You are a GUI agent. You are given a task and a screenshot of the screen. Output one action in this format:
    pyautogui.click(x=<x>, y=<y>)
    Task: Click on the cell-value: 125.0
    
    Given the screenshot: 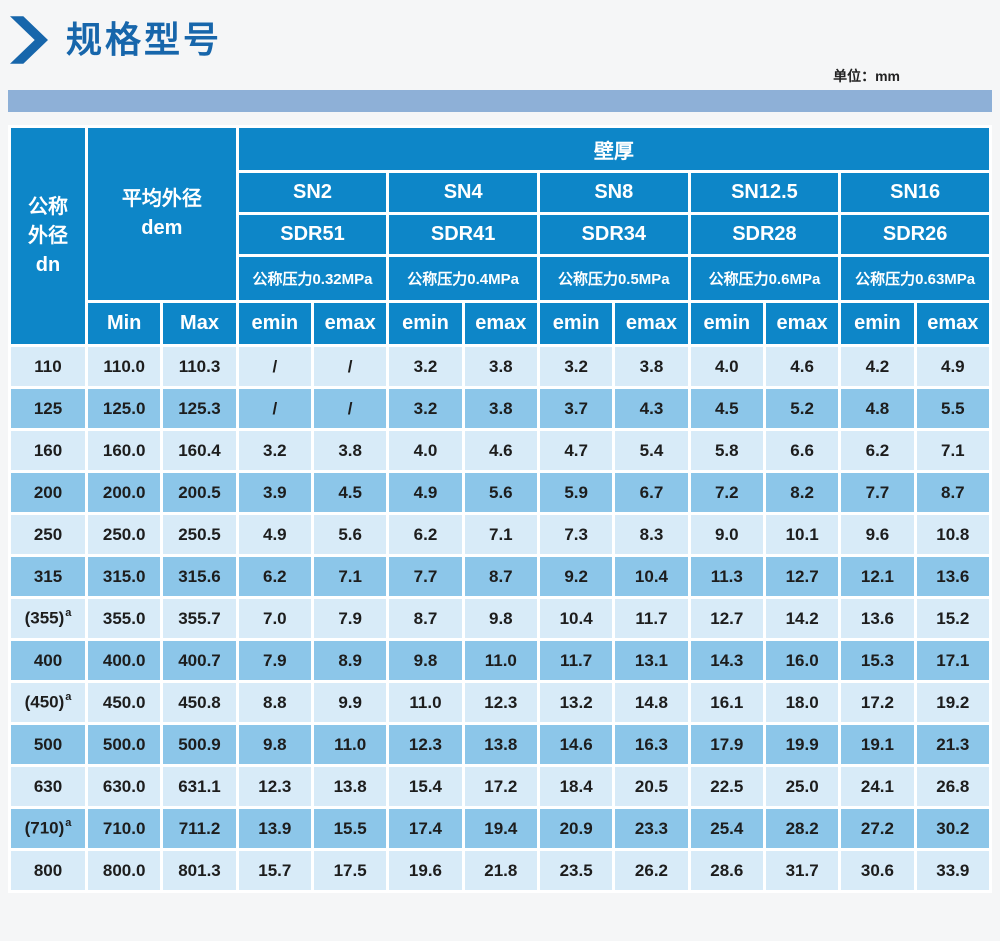 What is the action you would take?
    pyautogui.click(x=124, y=408)
    